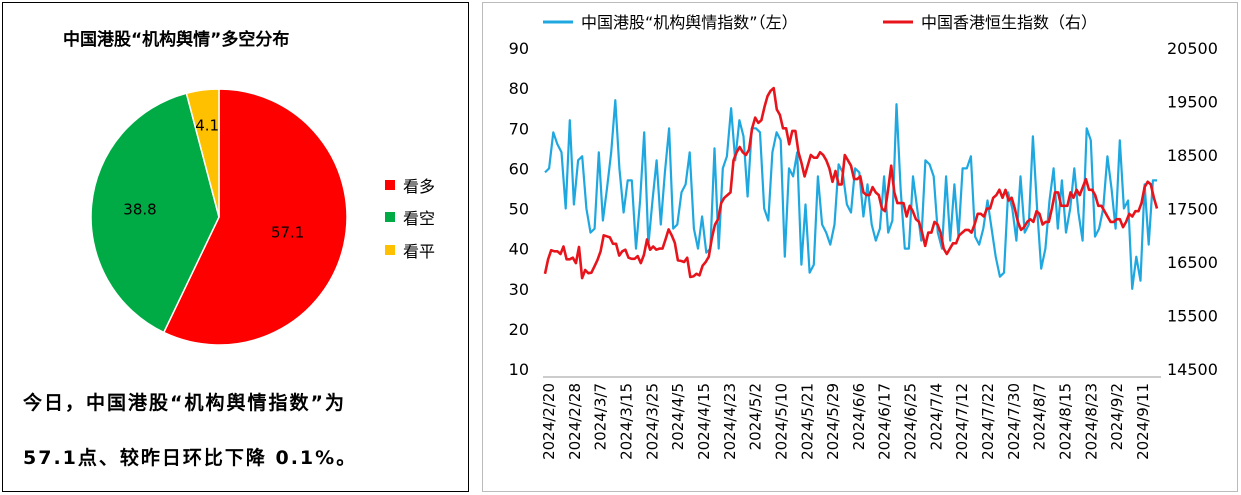 This screenshot has height=495, width=1241. Describe the element at coordinates (139, 210) in the screenshot. I see `pie-label-bearish: 38.8` at that location.